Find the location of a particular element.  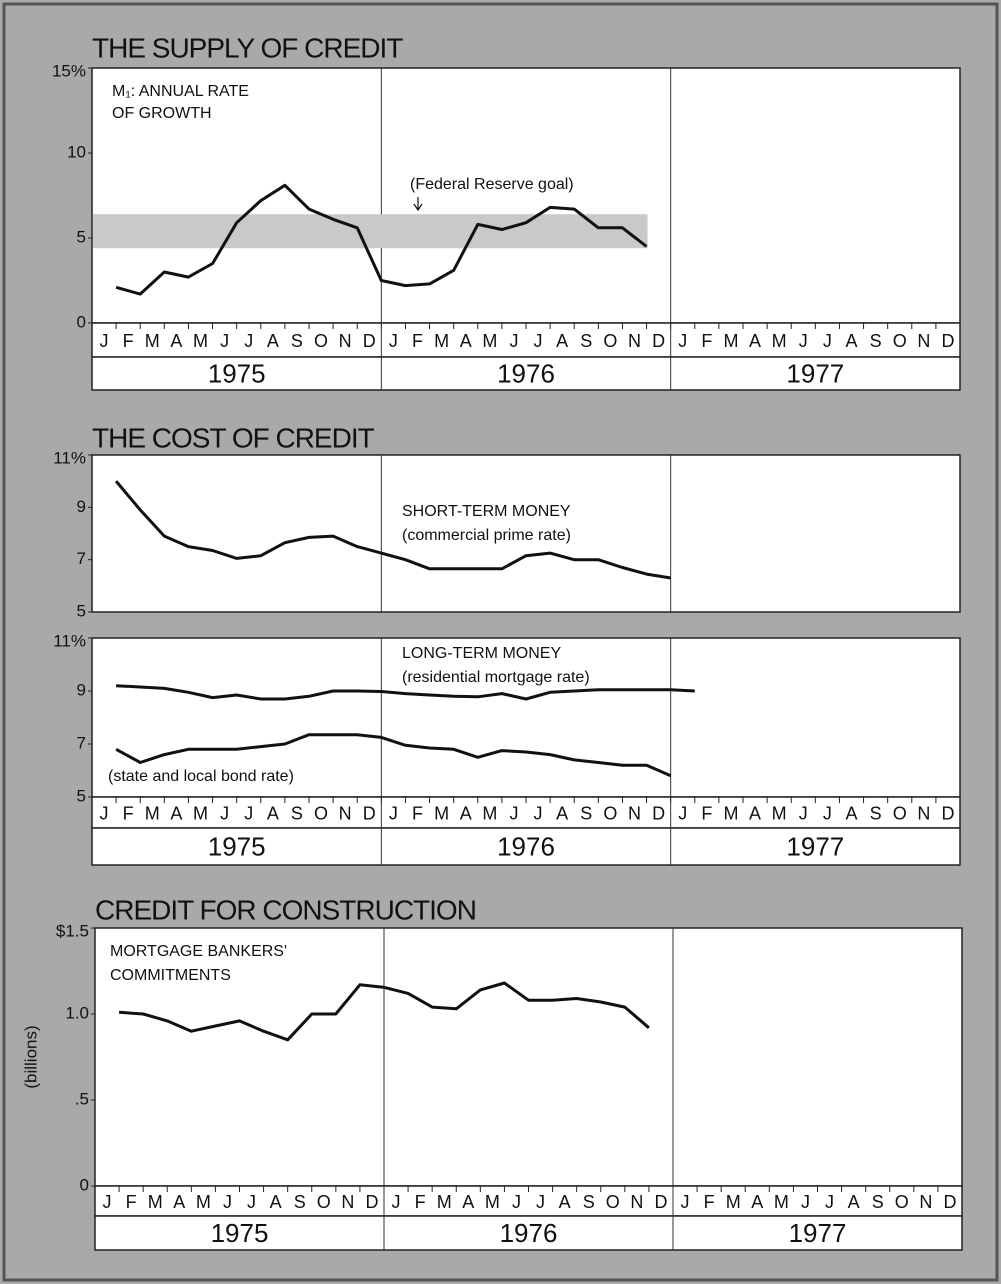

year-label: 1977 is located at coordinates (818, 1233).